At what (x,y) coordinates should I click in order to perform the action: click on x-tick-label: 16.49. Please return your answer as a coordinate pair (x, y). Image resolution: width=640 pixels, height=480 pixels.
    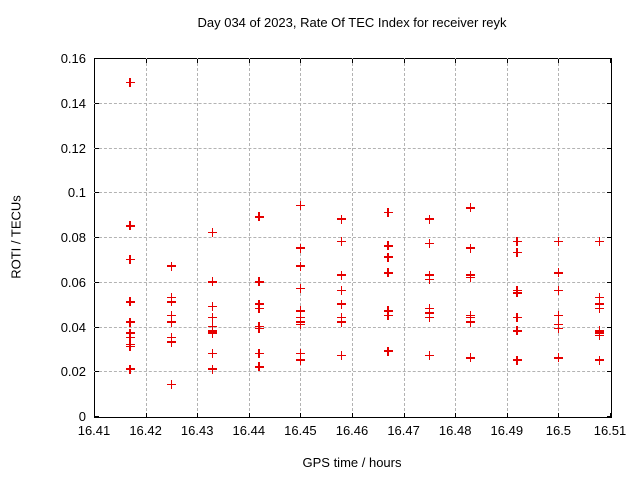
    Looking at the image, I should click on (507, 430).